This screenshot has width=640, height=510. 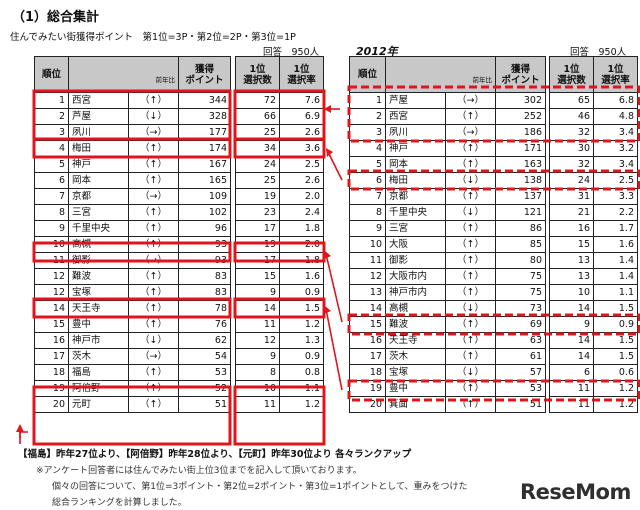 What do you see at coordinates (367, 132) in the screenshot?
I see `rank-cell: 3` at bounding box center [367, 132].